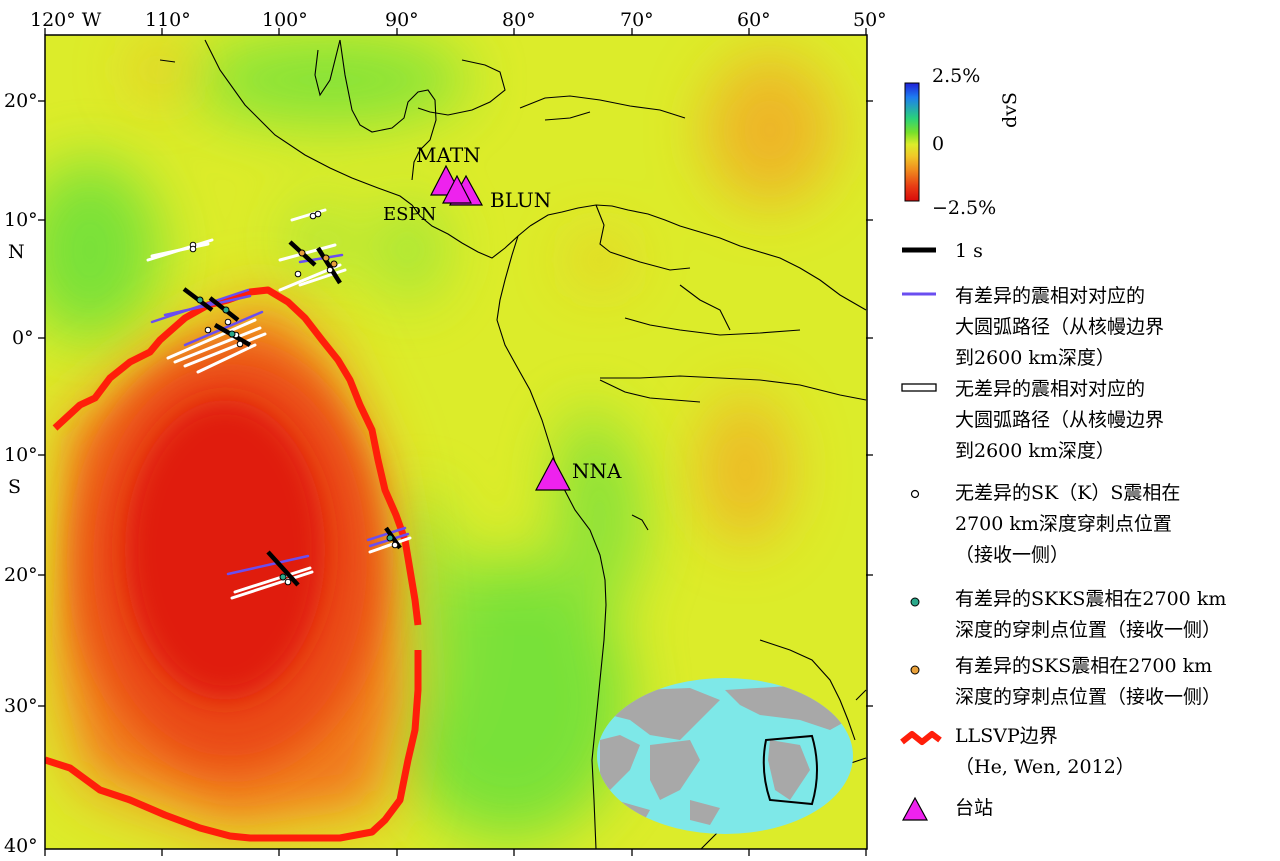 The height and width of the screenshot is (861, 1280). I want to click on inset-study-region, so click(790, 770).